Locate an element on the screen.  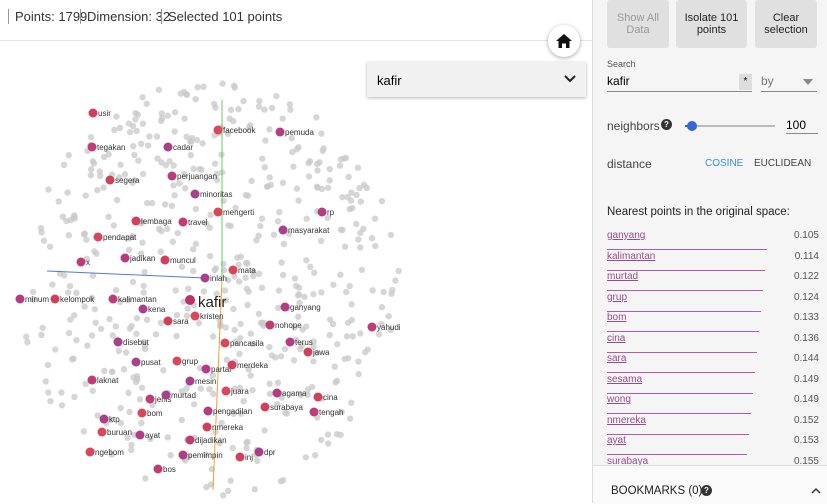
neighbors-input: 100 is located at coordinates (802, 126).